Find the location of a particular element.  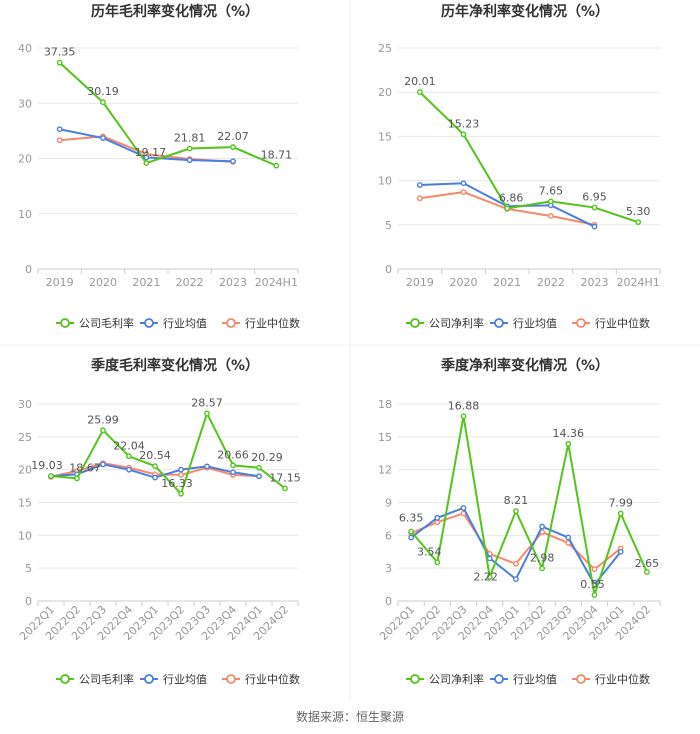

data-label: 18.67 is located at coordinates (85, 467).